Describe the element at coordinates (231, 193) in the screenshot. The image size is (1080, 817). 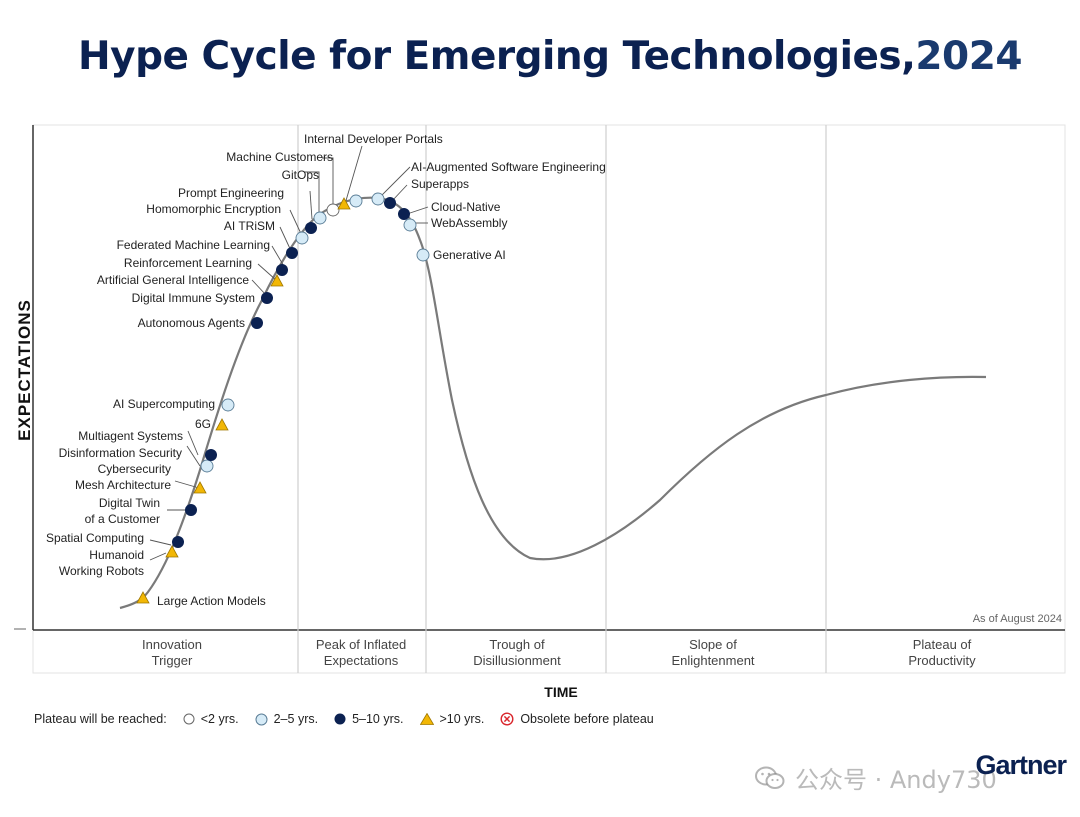
I see `label-prompt-engineering: Prompt Engineering` at that location.